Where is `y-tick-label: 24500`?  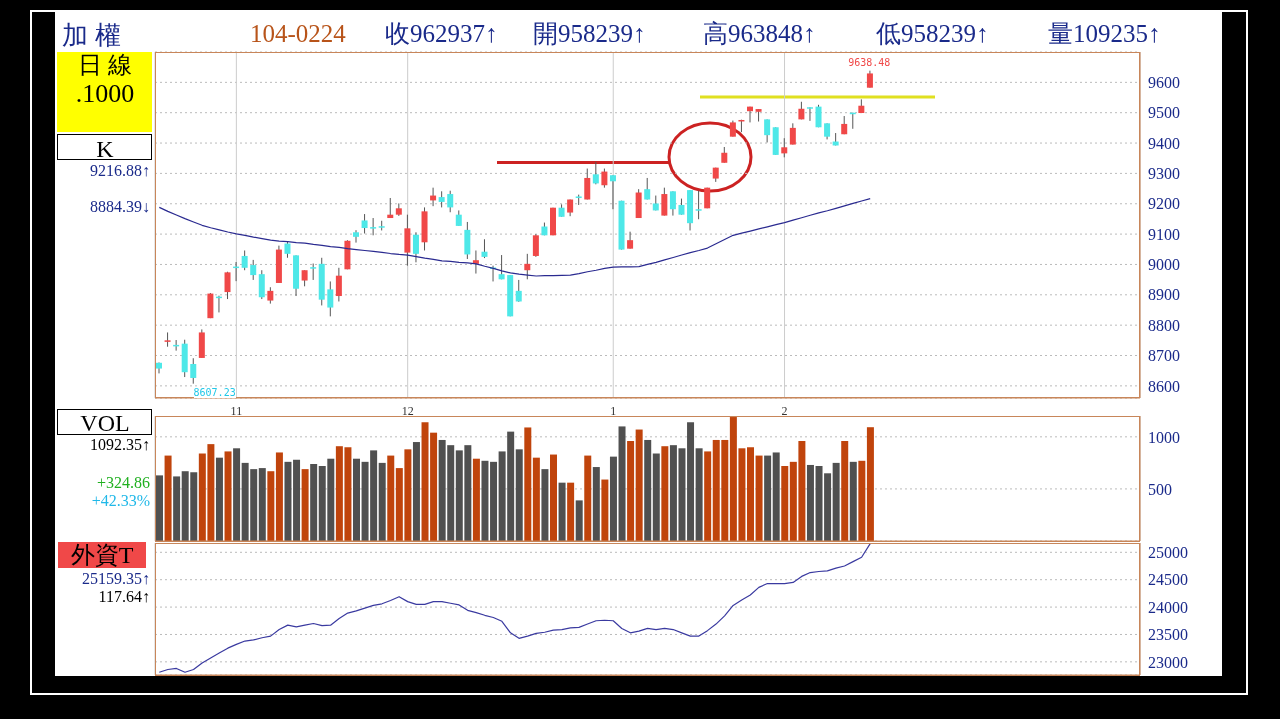 y-tick-label: 24500 is located at coordinates (1168, 580).